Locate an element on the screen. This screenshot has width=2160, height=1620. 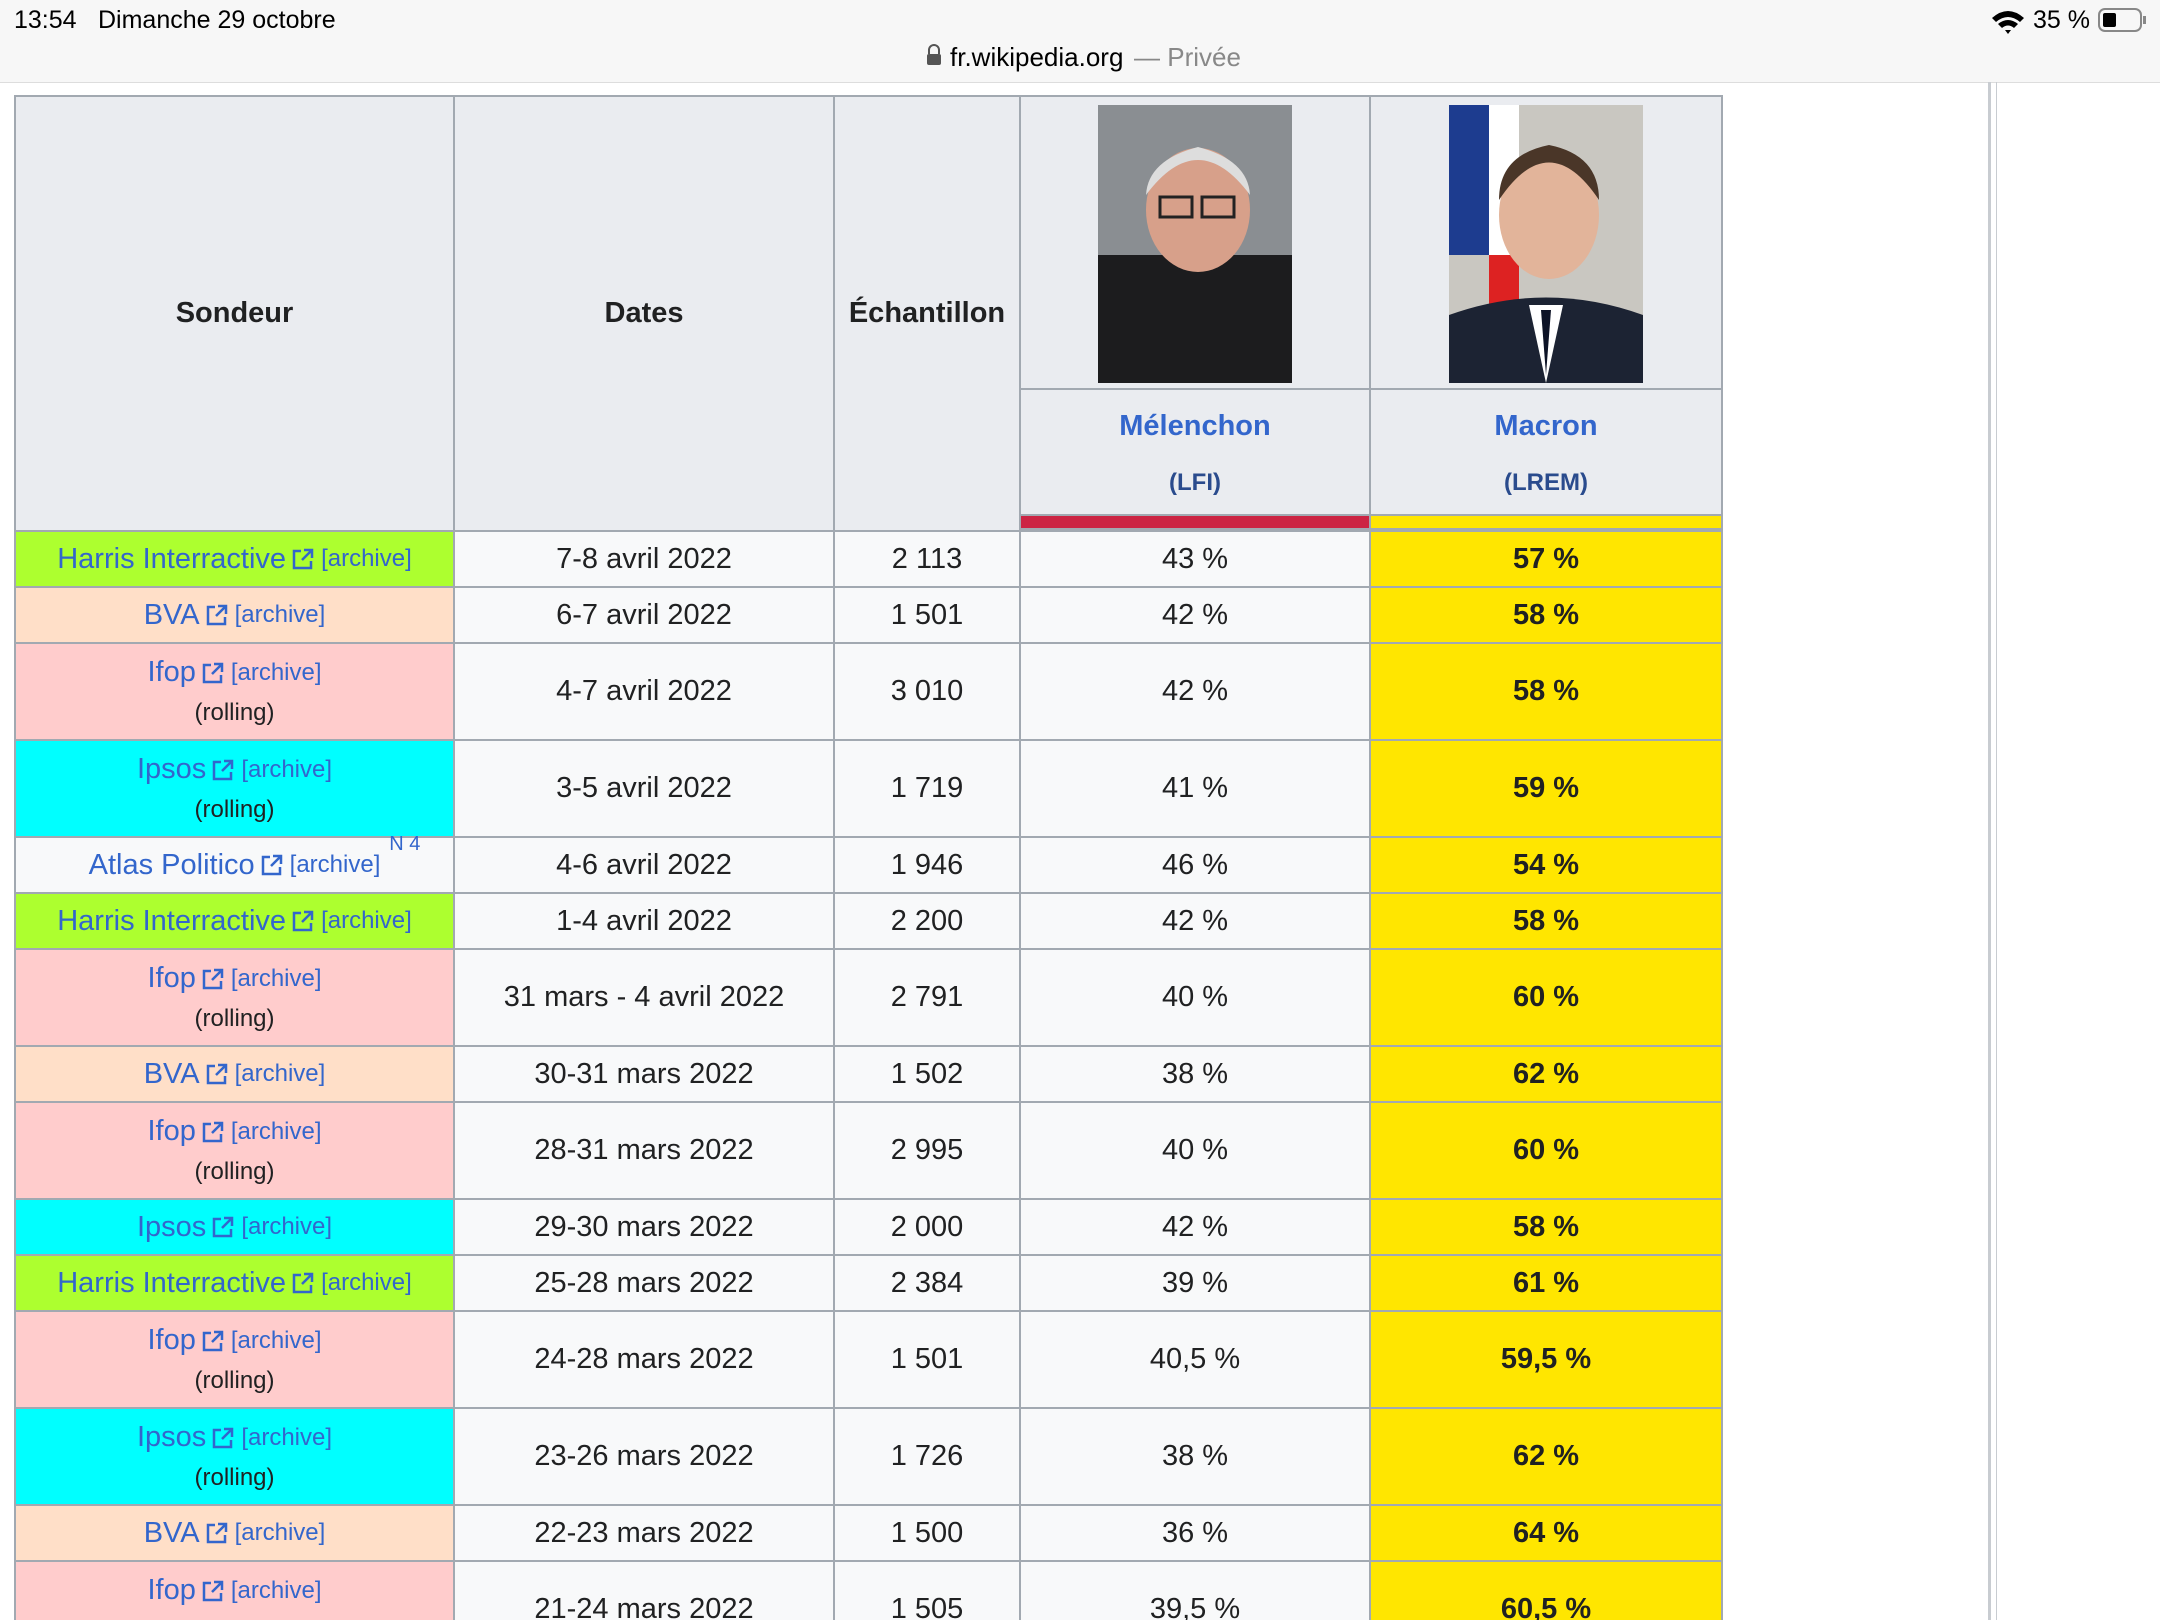
score-cell: 60 % is located at coordinates (1546, 1150).